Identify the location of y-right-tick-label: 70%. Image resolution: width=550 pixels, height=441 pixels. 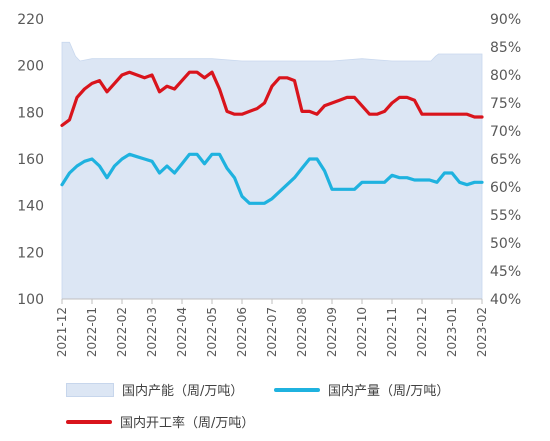
(505, 132).